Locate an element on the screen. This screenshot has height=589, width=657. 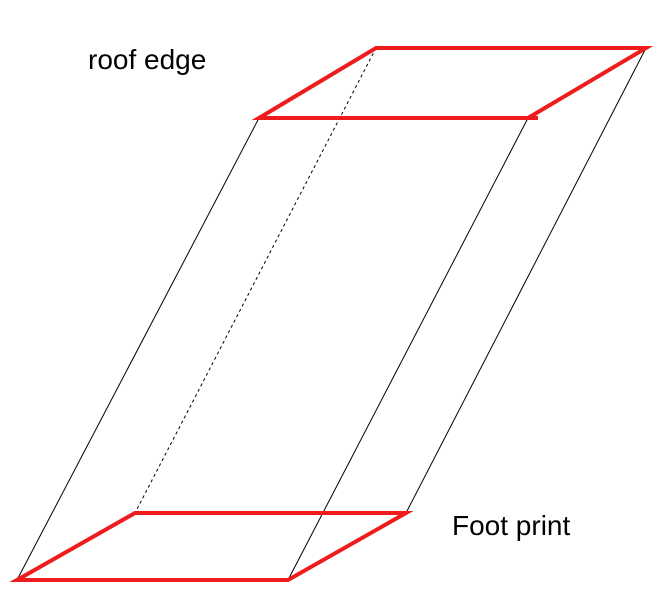
roof-edge-outline is located at coordinates (452, 83).